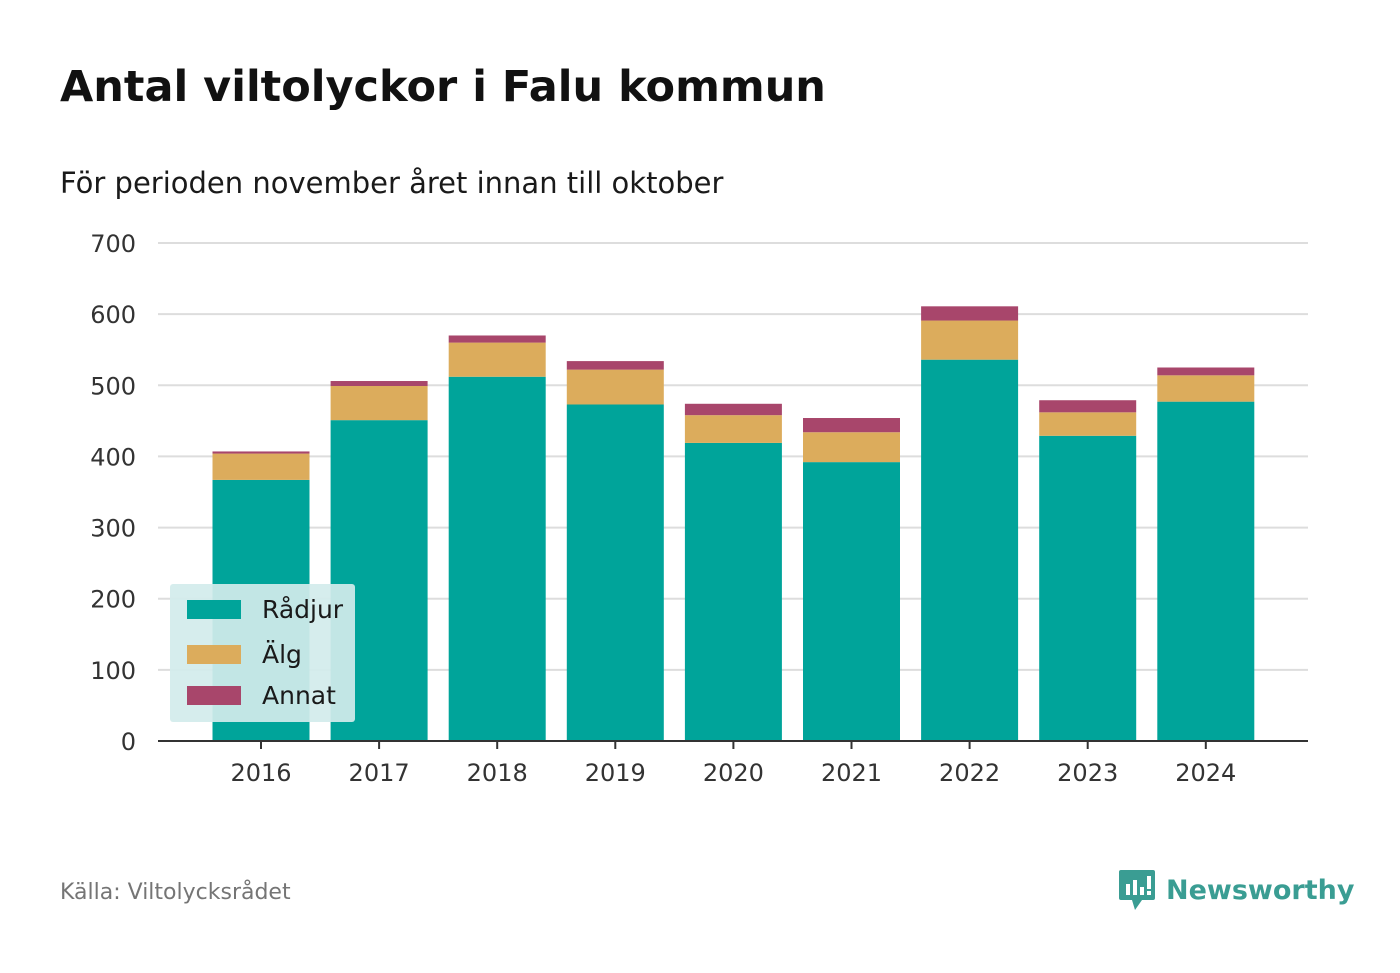 Image resolution: width=1400 pixels, height=973 pixels. What do you see at coordinates (1137, 890) in the screenshot?
I see `newsworthy-logo-icon` at bounding box center [1137, 890].